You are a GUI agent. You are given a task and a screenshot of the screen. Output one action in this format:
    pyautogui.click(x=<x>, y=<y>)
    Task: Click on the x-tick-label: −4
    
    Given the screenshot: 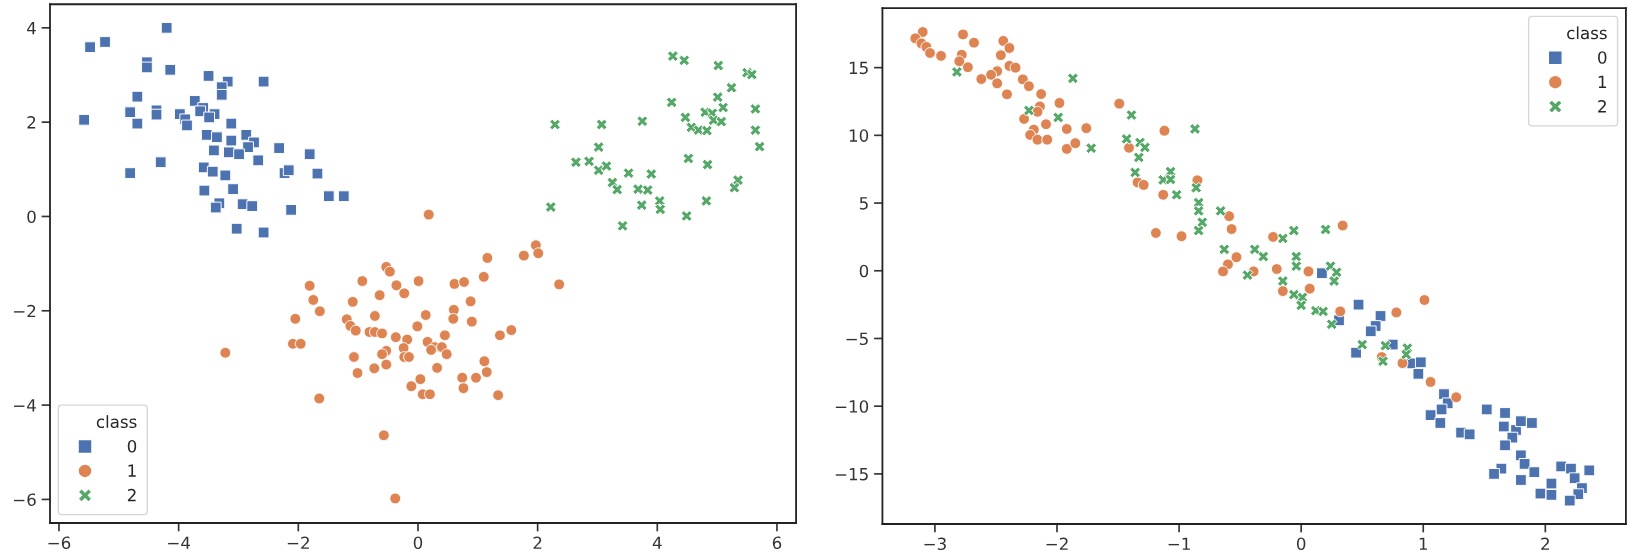 What is the action you would take?
    pyautogui.click(x=179, y=542)
    